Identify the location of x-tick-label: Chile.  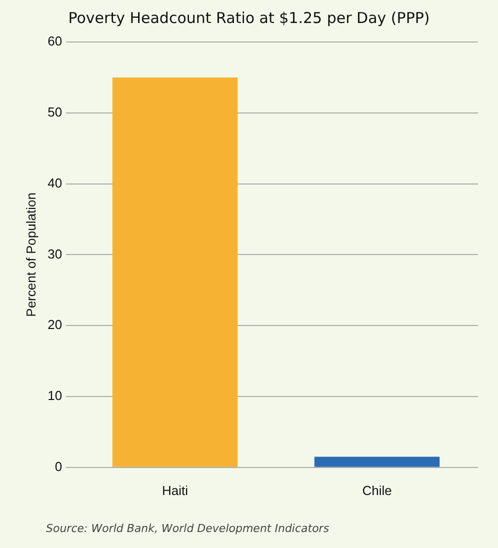
(377, 490).